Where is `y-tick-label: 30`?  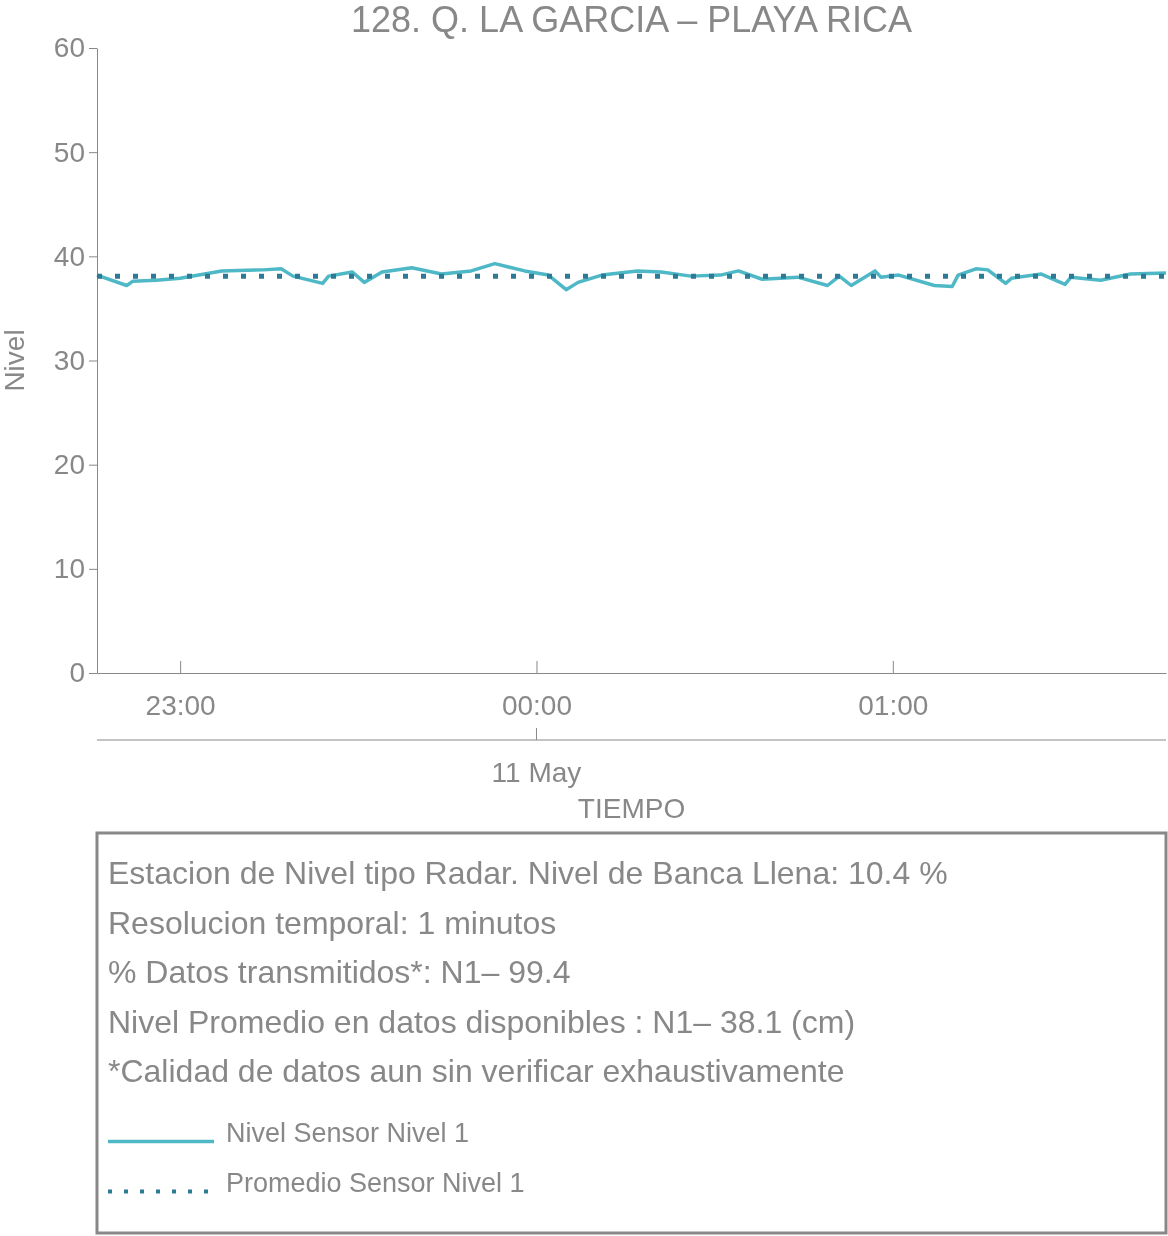 y-tick-label: 30 is located at coordinates (69, 360).